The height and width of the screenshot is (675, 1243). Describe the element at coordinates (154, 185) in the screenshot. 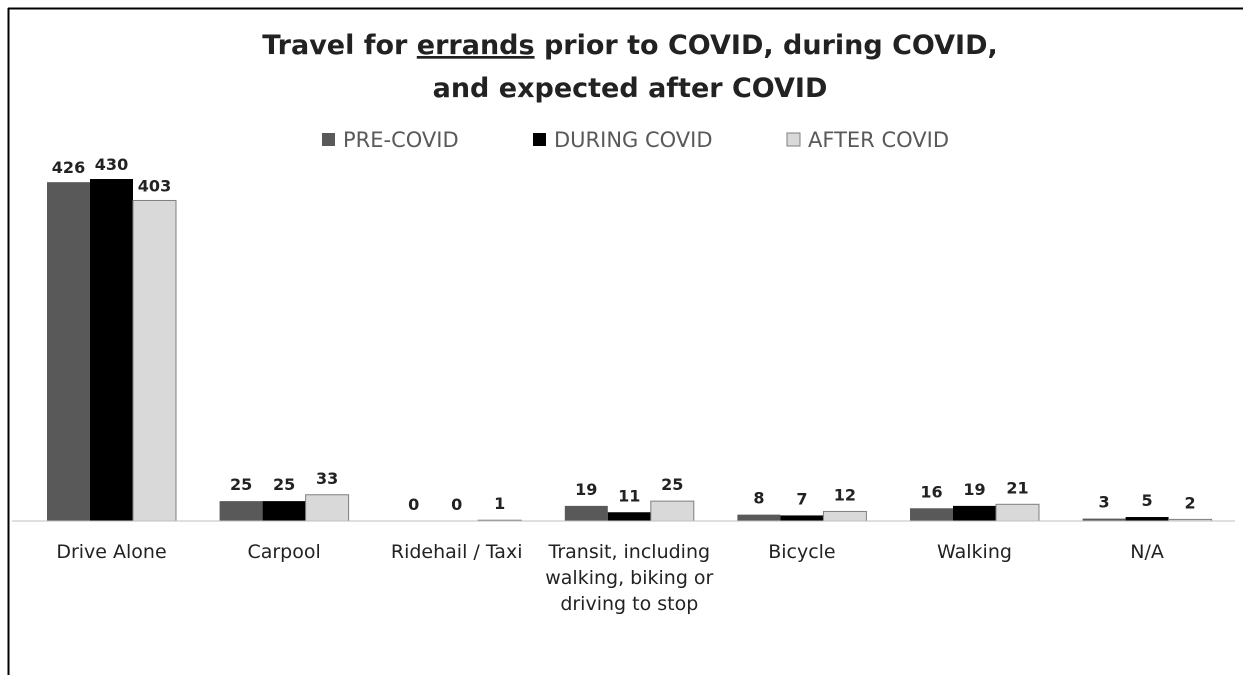

I see `data-label-0-2: 403` at that location.